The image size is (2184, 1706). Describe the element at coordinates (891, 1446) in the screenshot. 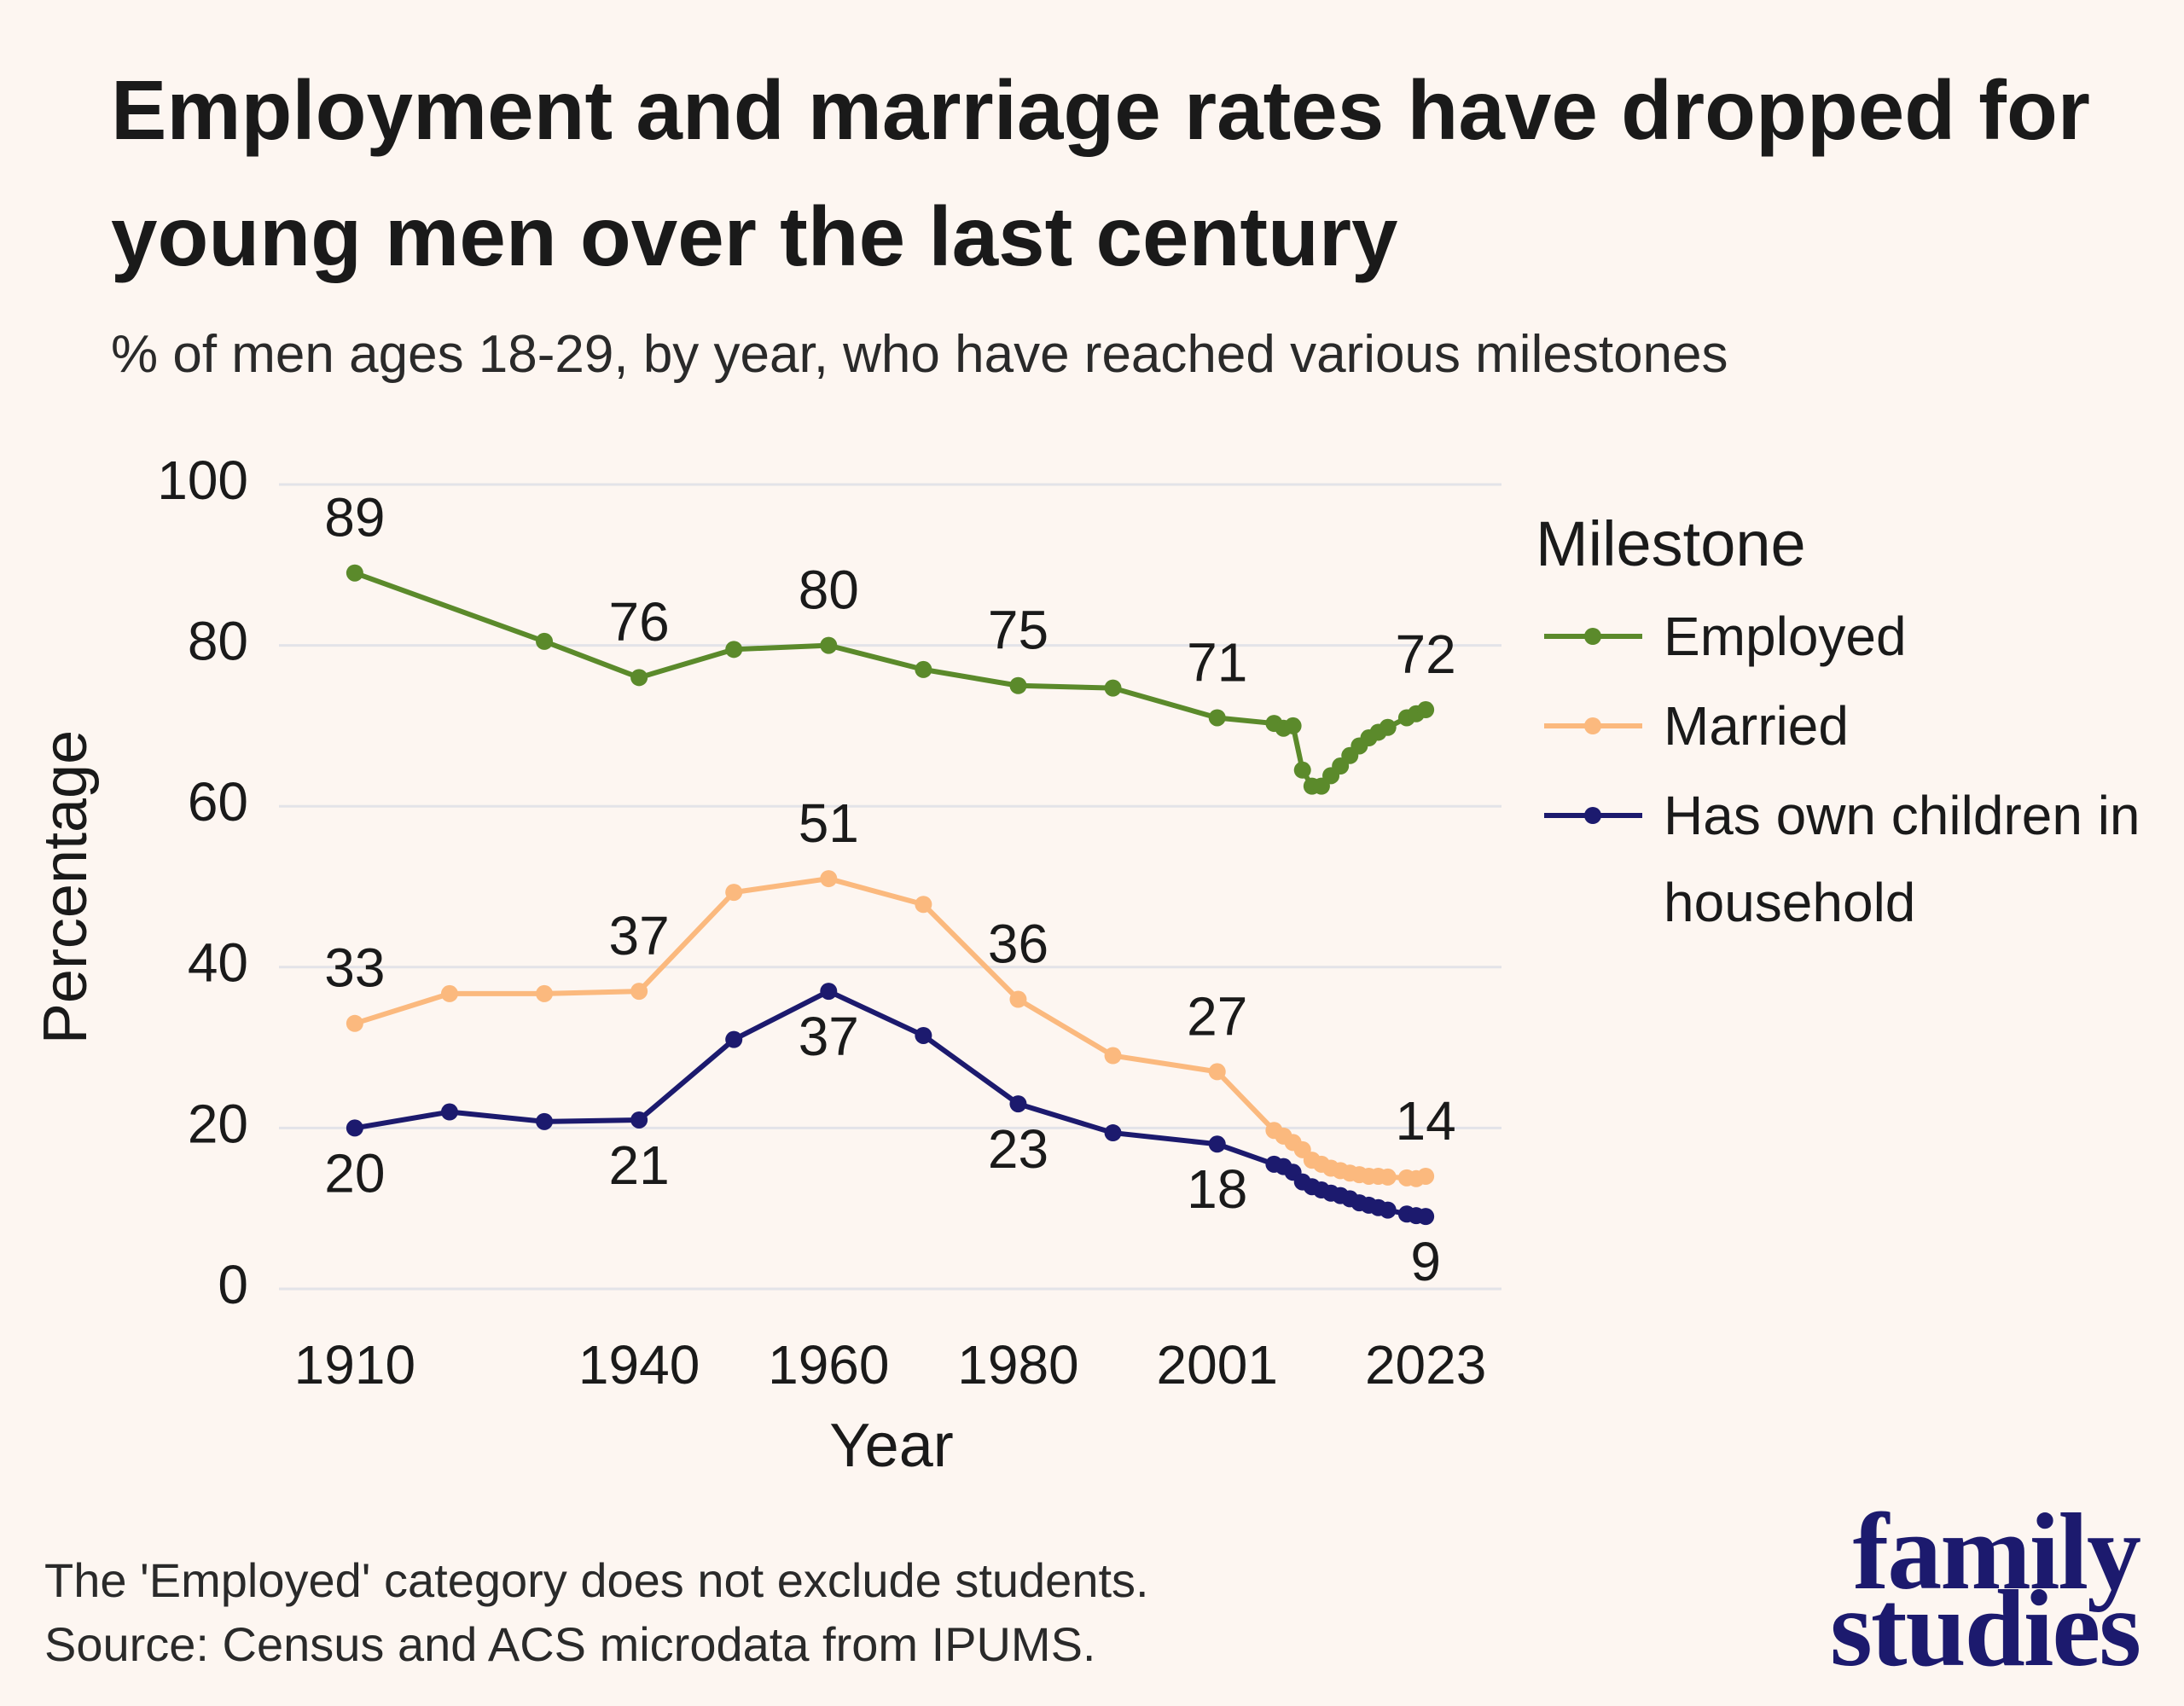

I see `x-axis-label: Year` at that location.